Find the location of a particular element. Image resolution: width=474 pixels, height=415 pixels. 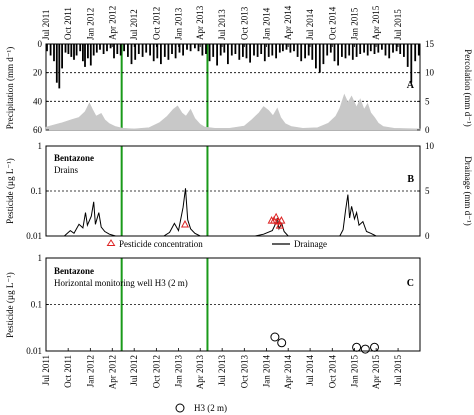

drainage-line is located at coordinates (233, 212).